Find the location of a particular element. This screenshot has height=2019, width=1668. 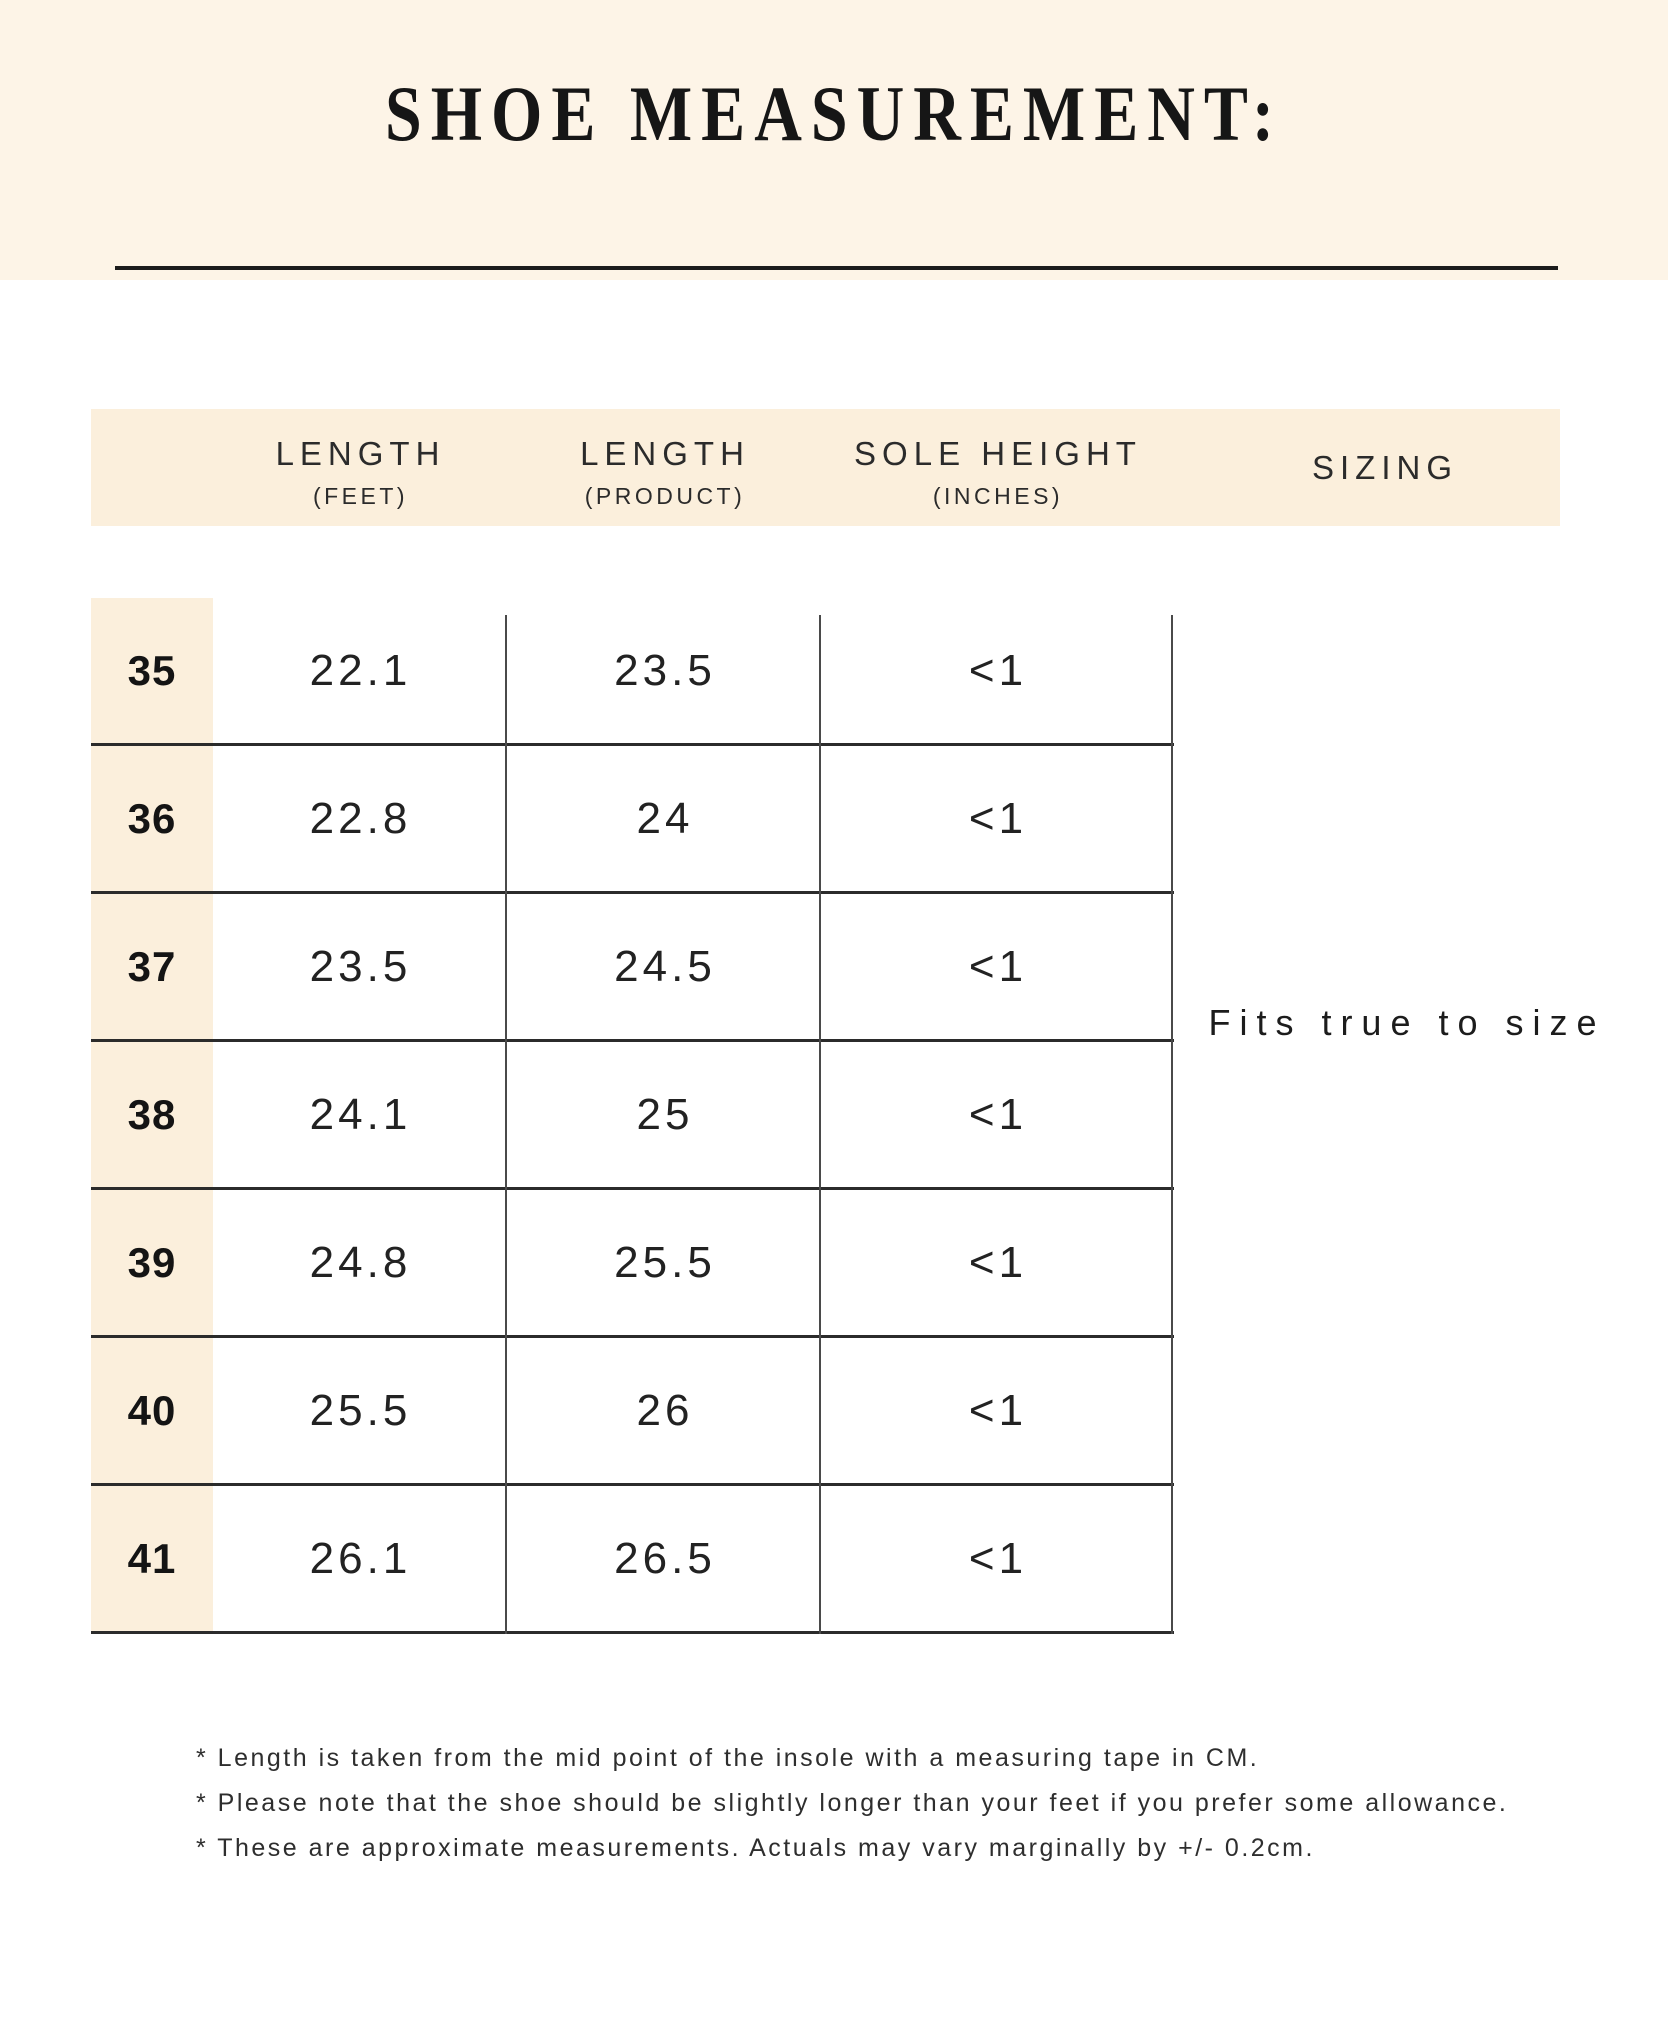

header-length-feet: LENGTH (FEET) is located at coordinates (360, 467).